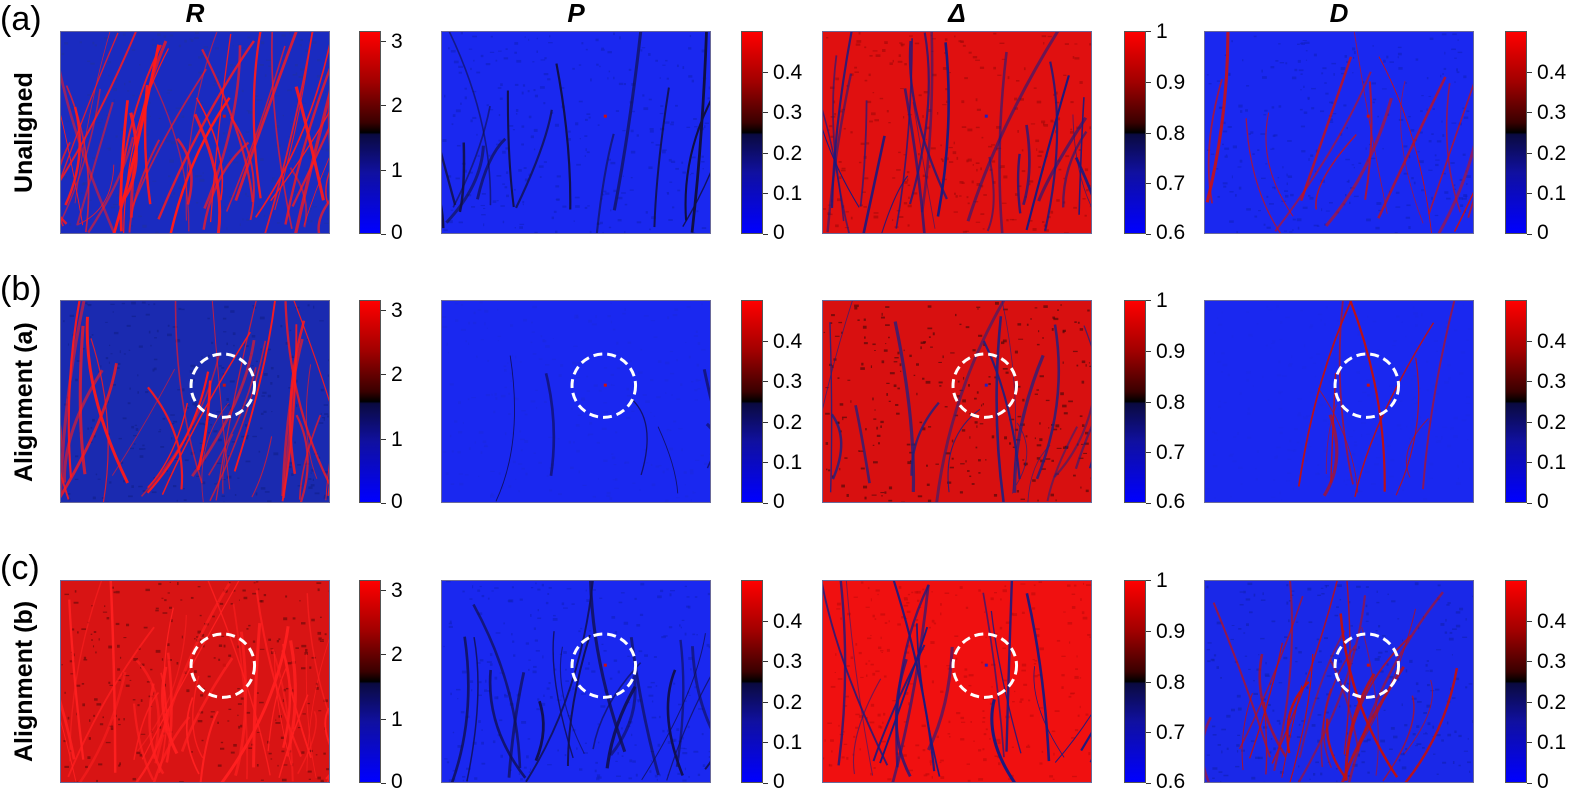 The width and height of the screenshot is (1581, 805). I want to click on map-image, so click(576, 681).